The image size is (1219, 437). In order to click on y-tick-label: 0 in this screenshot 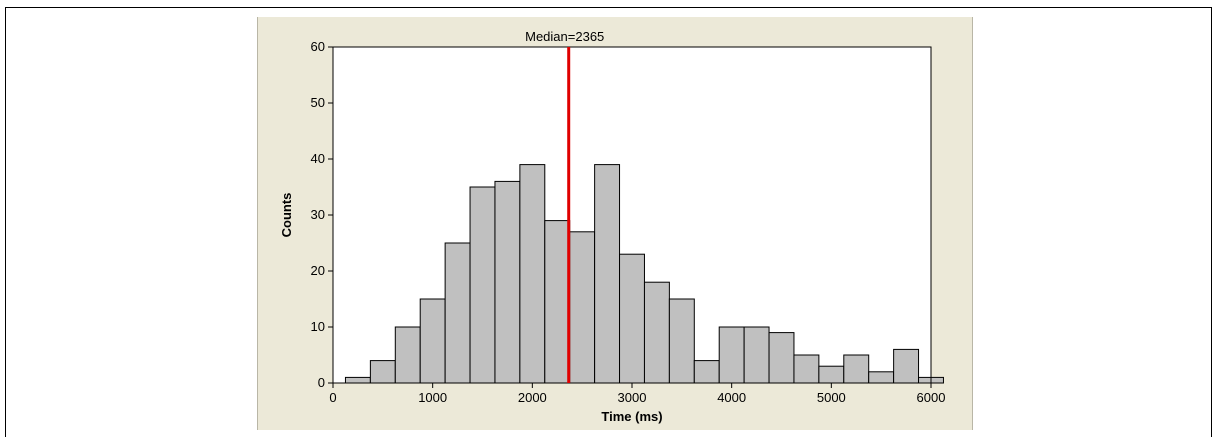, I will do `click(321, 382)`.